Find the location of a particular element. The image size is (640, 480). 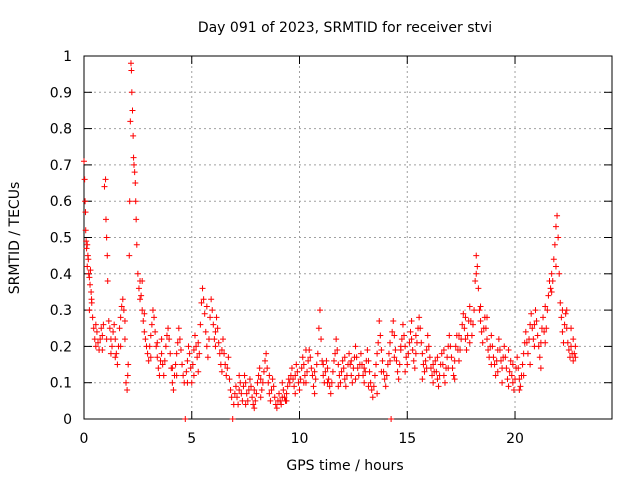

y-tick-label: 1 is located at coordinates (67, 57).